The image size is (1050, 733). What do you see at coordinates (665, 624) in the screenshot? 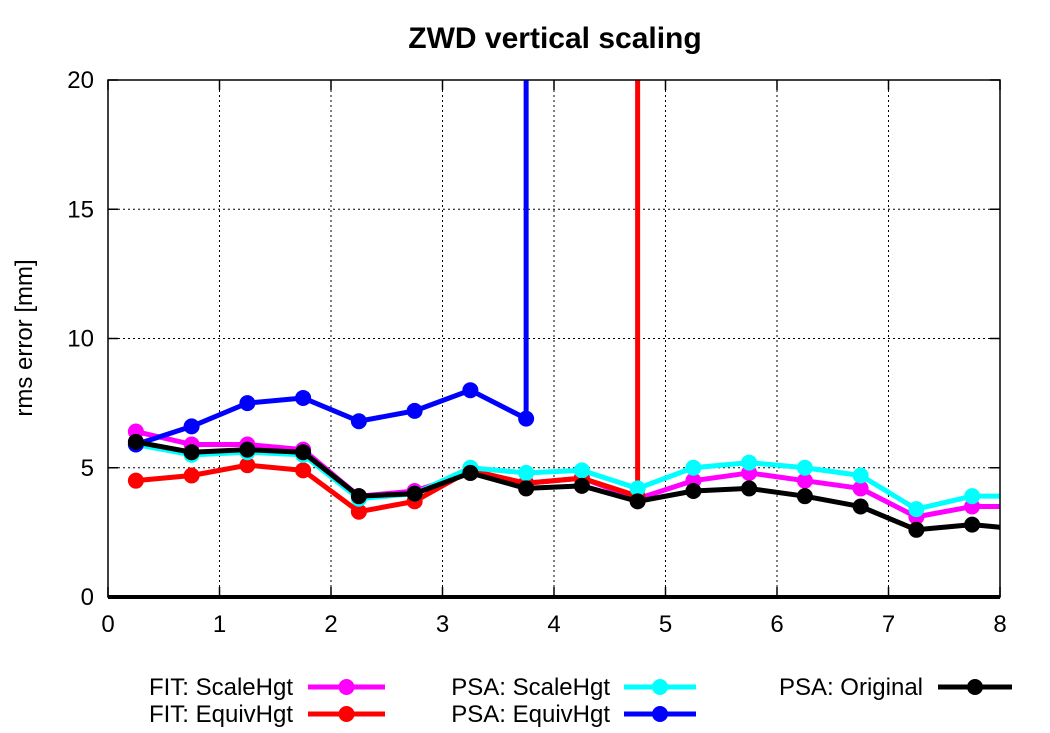
I see `x-tick-label: 5` at bounding box center [665, 624].